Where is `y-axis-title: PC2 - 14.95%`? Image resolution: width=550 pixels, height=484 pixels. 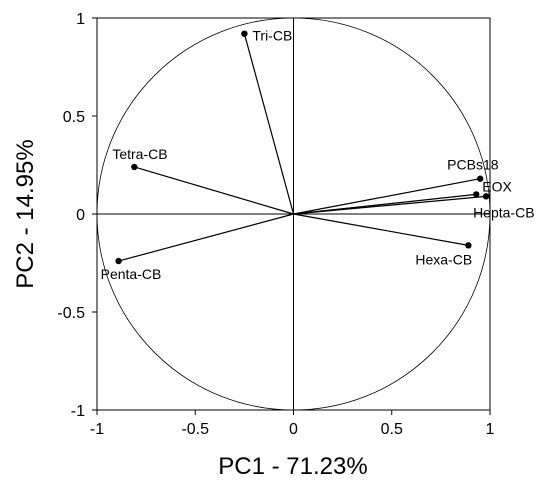
y-axis-title: PC2 - 14.95% is located at coordinates (25, 213).